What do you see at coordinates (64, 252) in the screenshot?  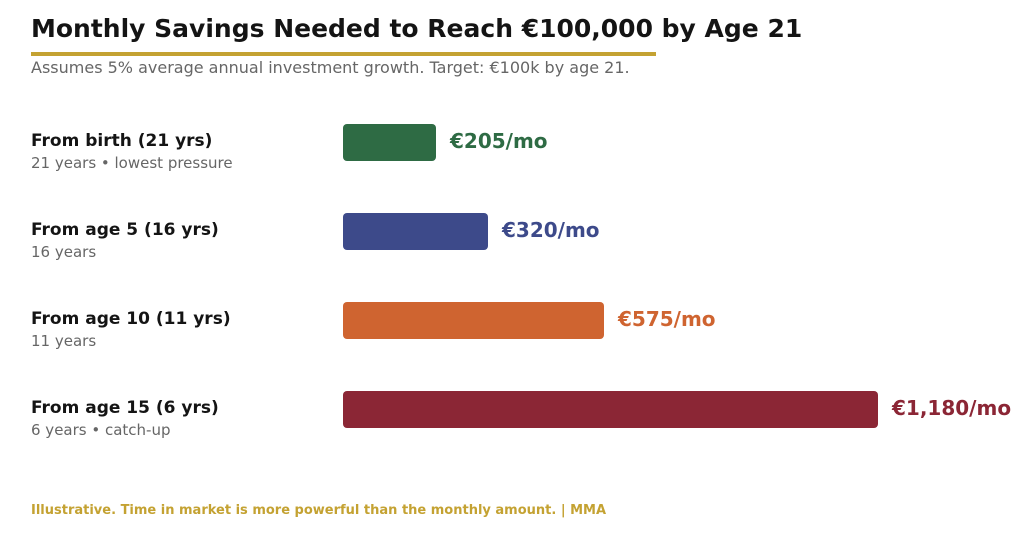 I see `category-note: 16 years` at bounding box center [64, 252].